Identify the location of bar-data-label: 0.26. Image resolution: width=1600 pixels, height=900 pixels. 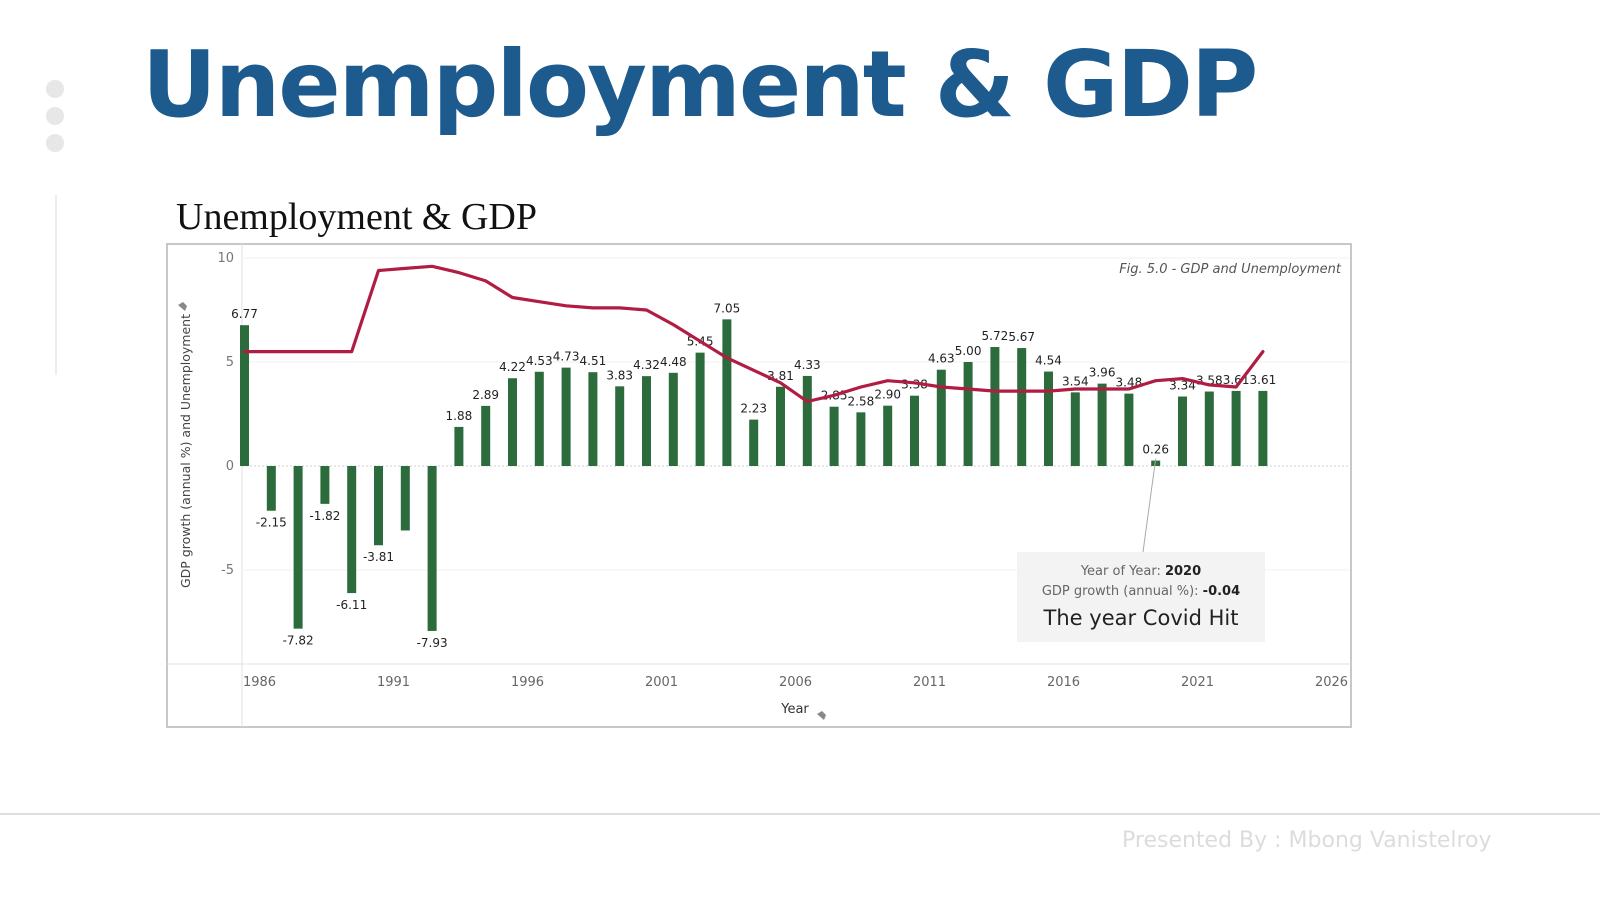
(1155, 450).